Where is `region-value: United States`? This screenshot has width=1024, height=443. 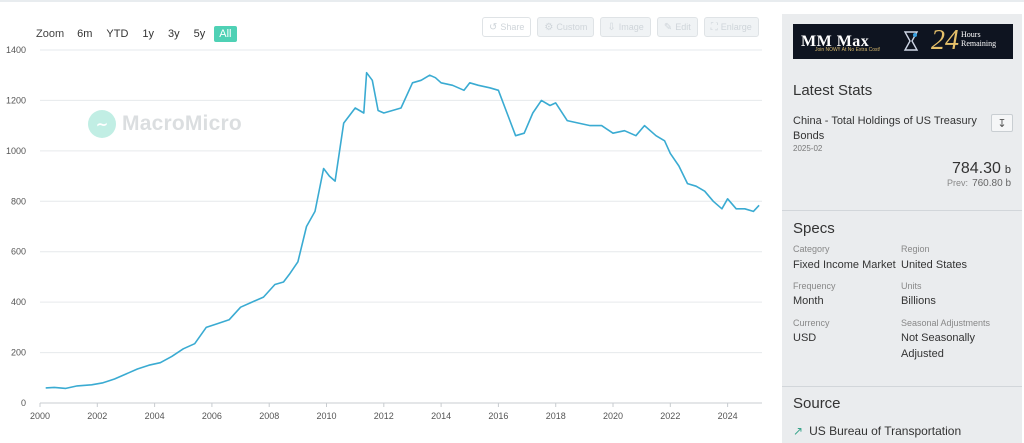
region-value: United States is located at coordinates (934, 265).